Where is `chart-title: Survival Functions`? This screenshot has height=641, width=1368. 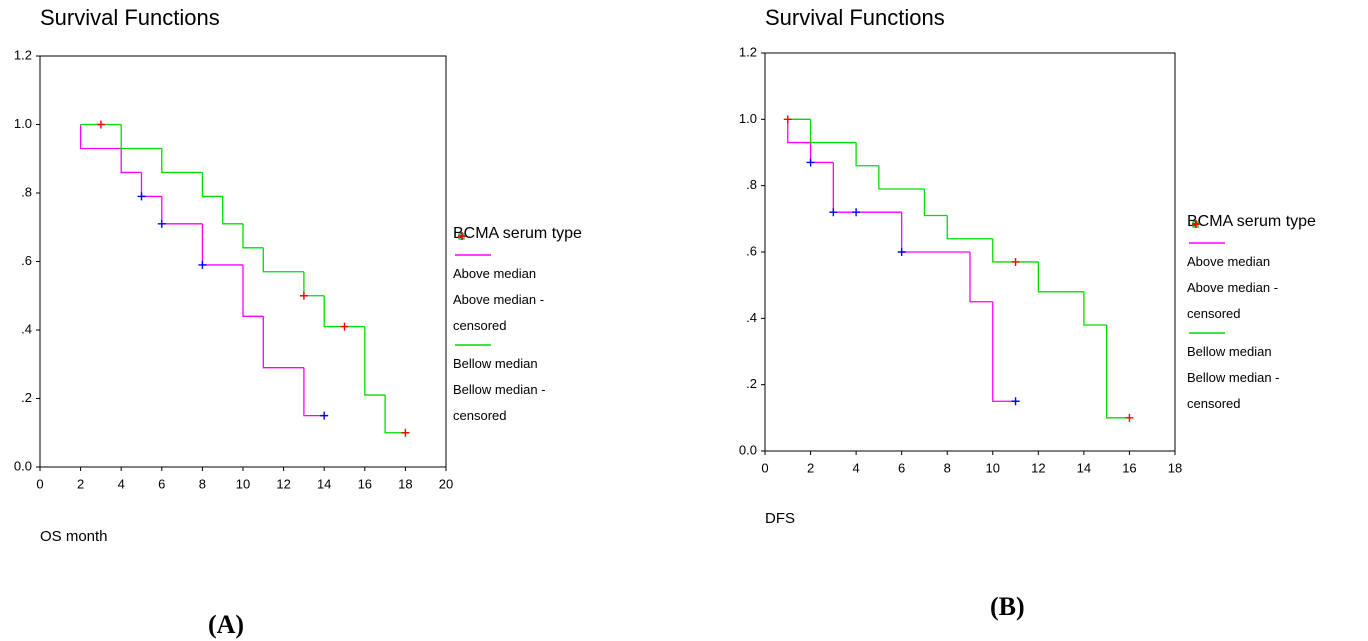 chart-title: Survival Functions is located at coordinates (130, 17).